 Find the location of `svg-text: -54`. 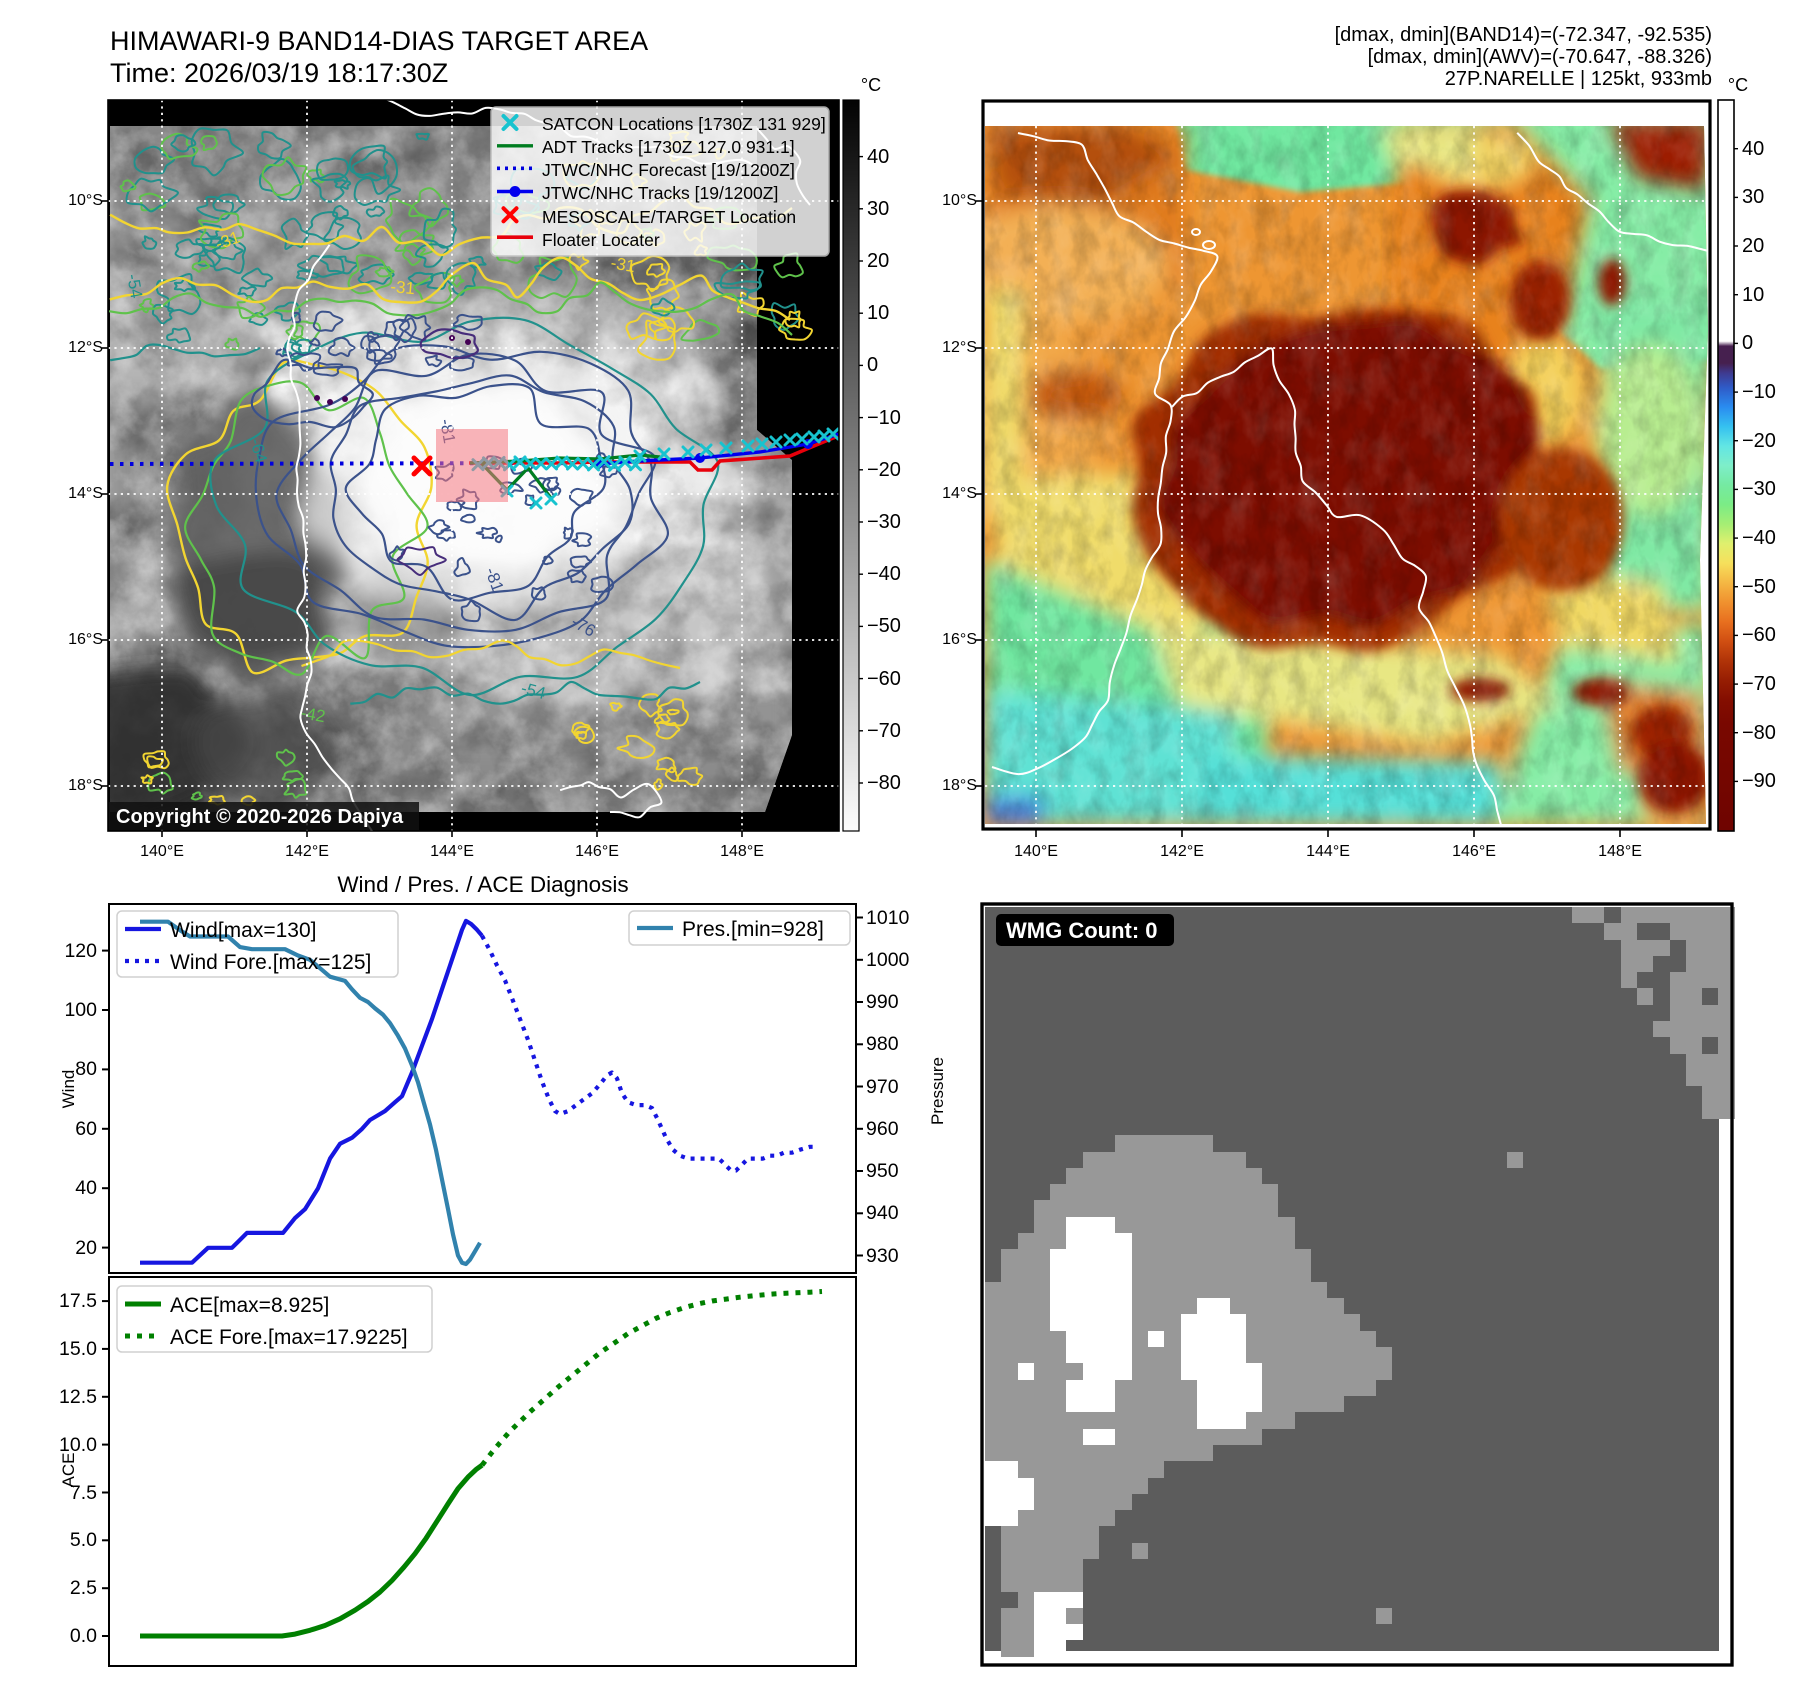

svg-text: -54 is located at coordinates (134, 286).